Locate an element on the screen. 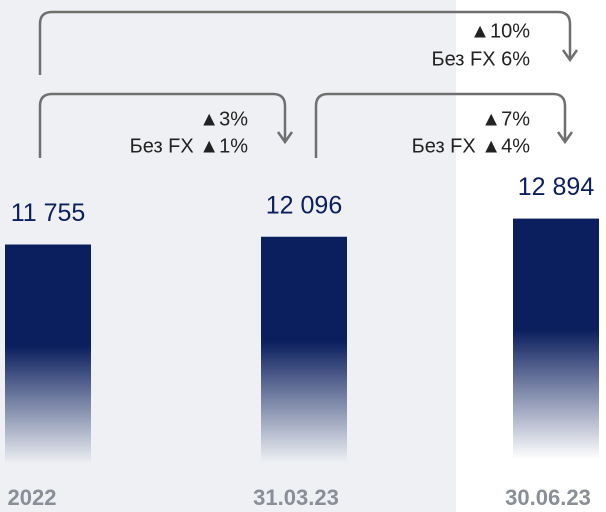 The width and height of the screenshot is (606, 512). value-label: 12 096 is located at coordinates (304, 205).